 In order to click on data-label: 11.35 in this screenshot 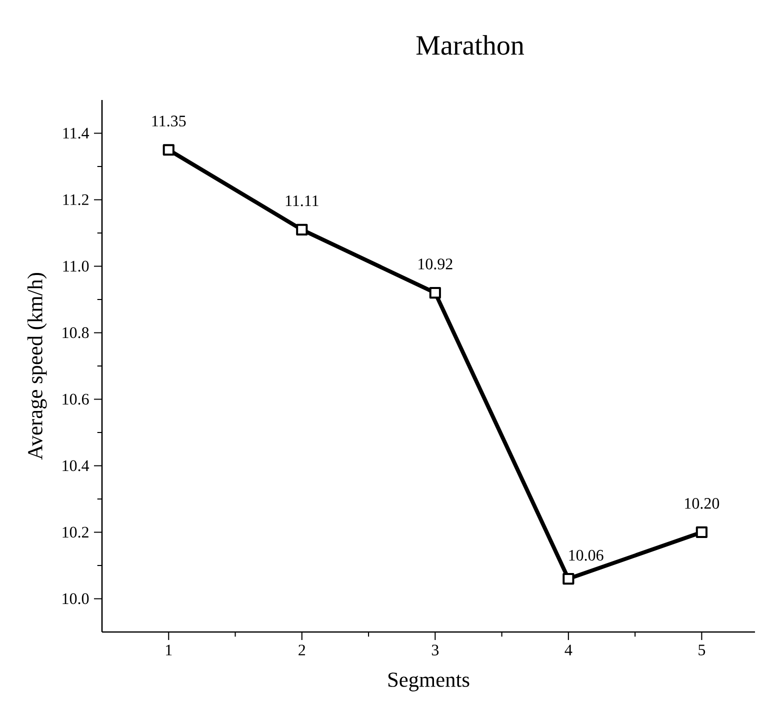, I will do `click(169, 121)`.